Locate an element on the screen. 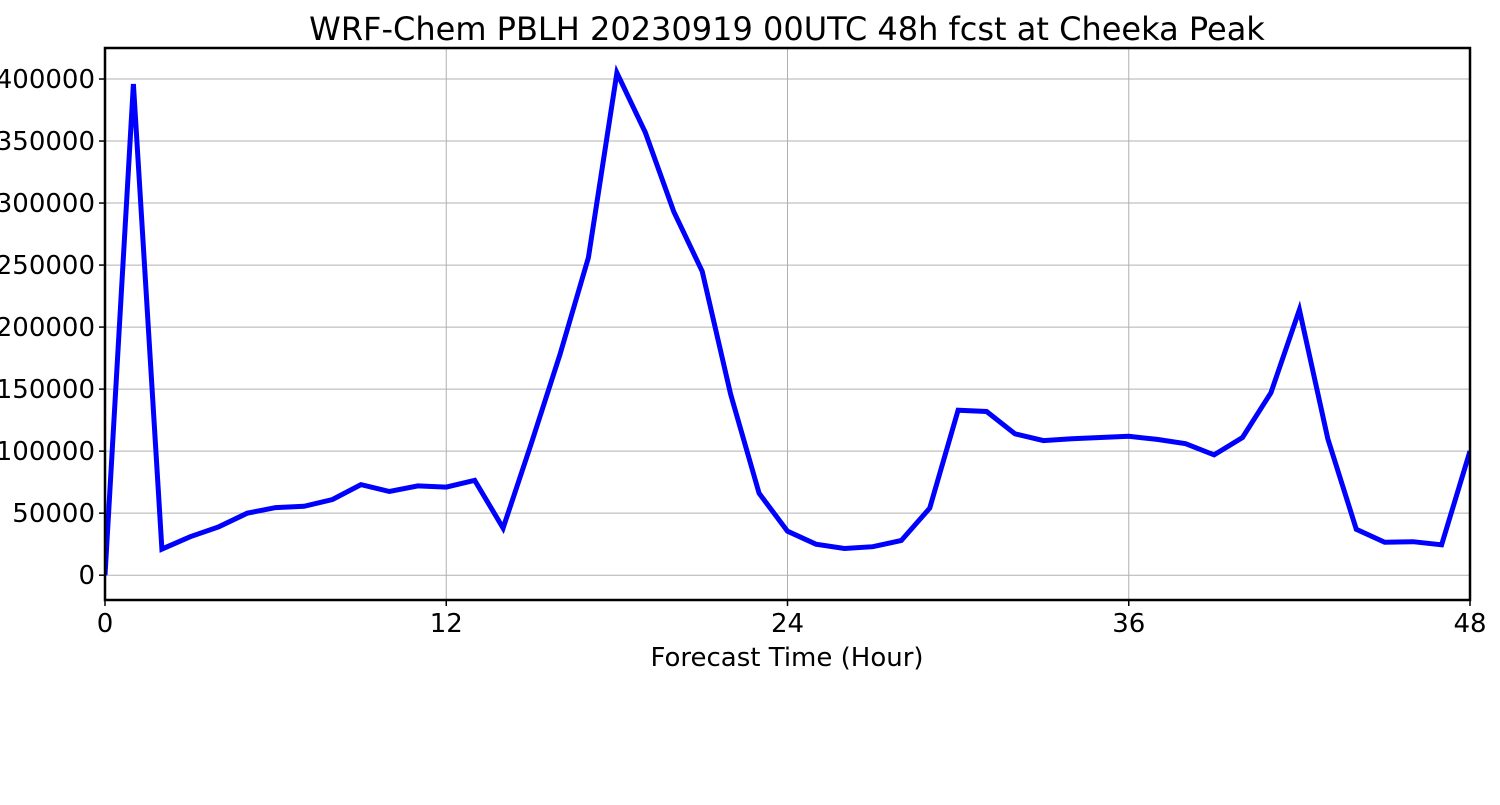 The width and height of the screenshot is (1500, 805). y-tick-label: 200000 is located at coordinates (47, 328).